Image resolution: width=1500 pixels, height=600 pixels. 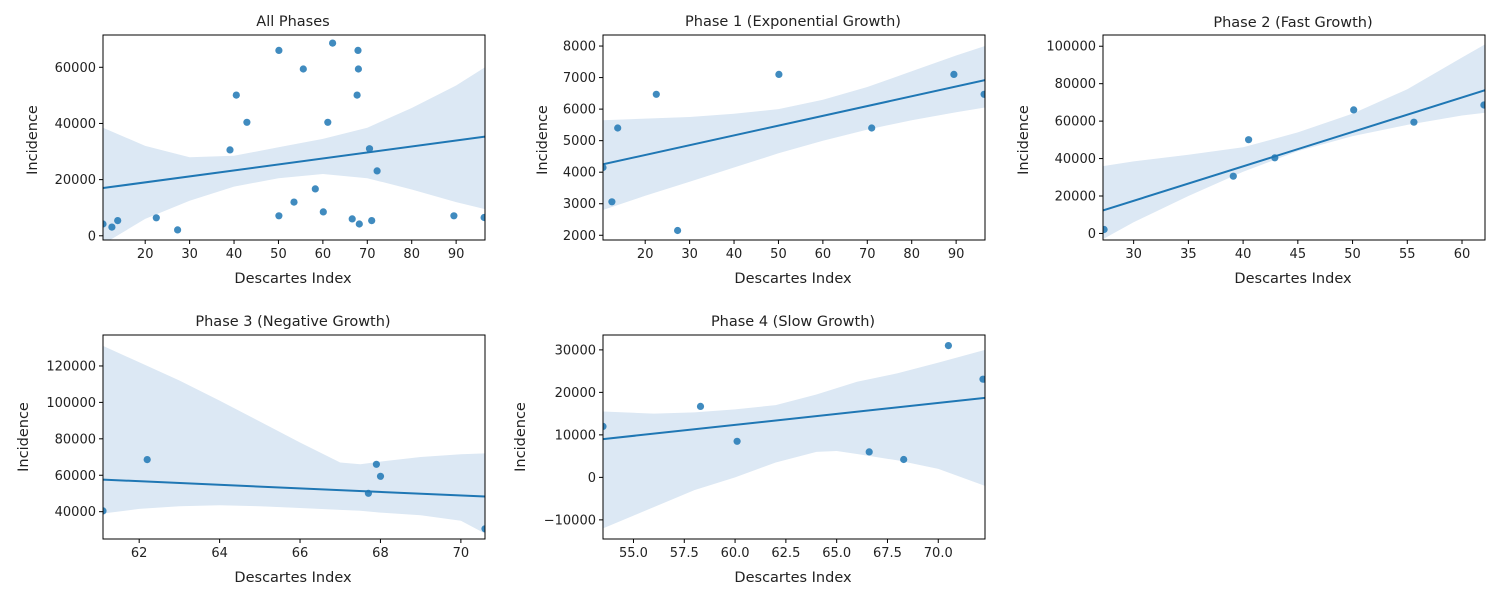 I want to click on x-tick-label: 68, so click(x=380, y=553).